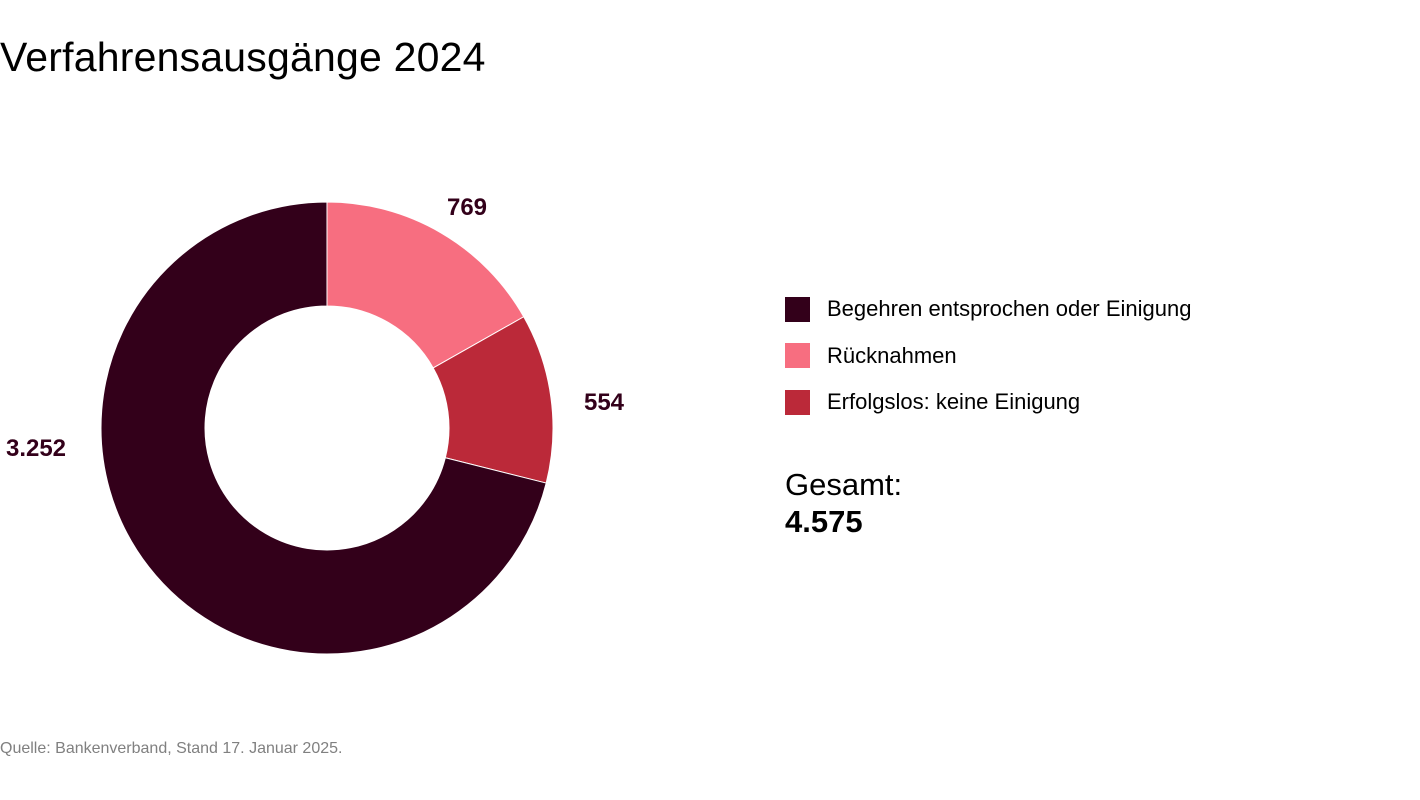 This screenshot has height=800, width=1420. Describe the element at coordinates (467, 207) in the screenshot. I see `data-label-ruecknahmen: 769` at that location.